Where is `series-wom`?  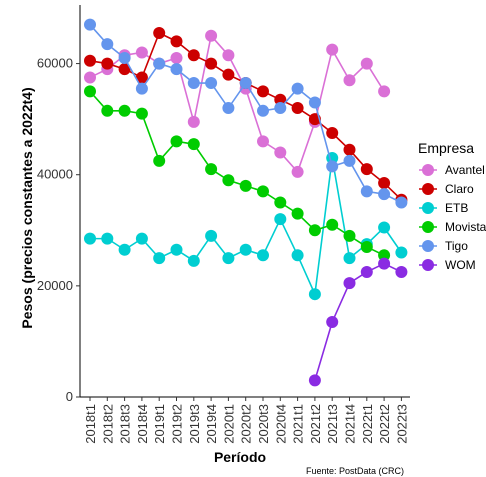 series-wom is located at coordinates (358, 322).